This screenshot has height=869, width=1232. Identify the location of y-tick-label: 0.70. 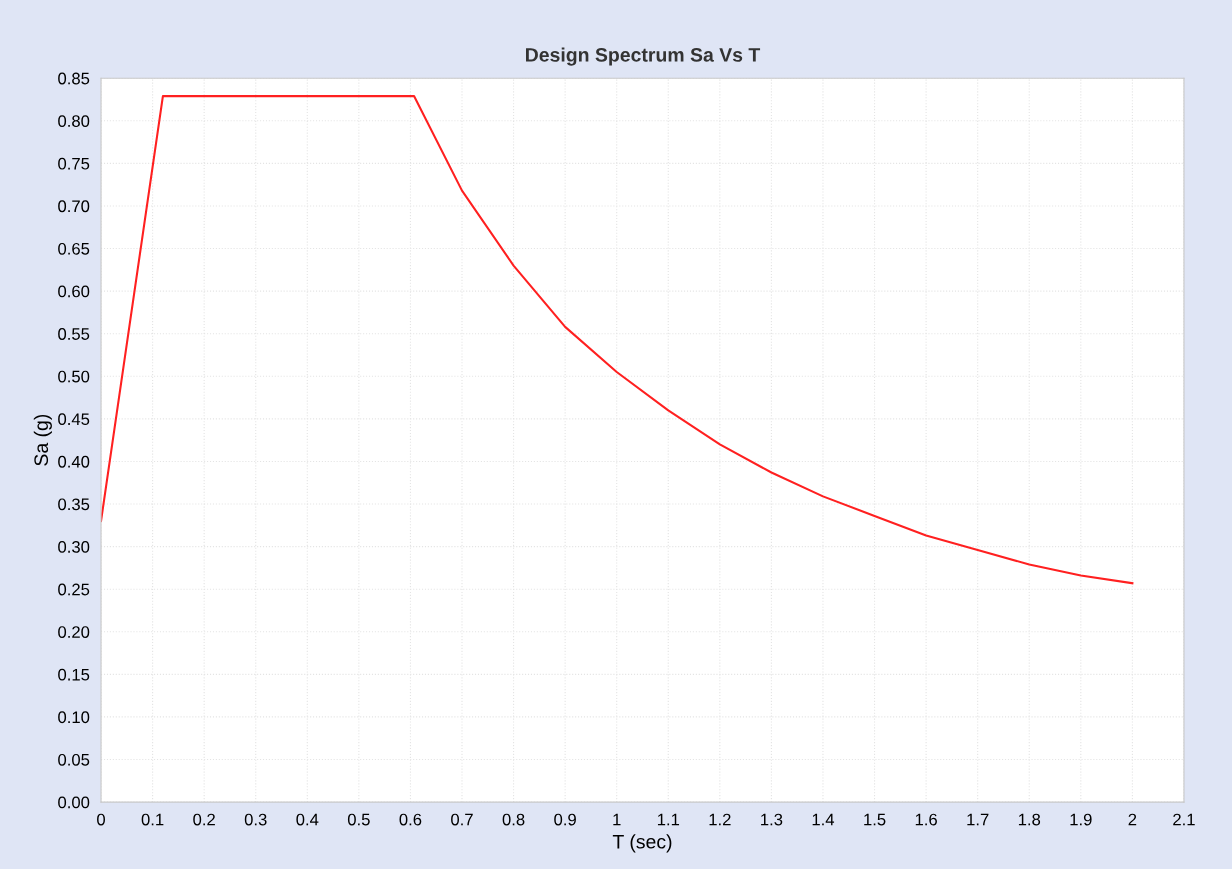
(74, 206).